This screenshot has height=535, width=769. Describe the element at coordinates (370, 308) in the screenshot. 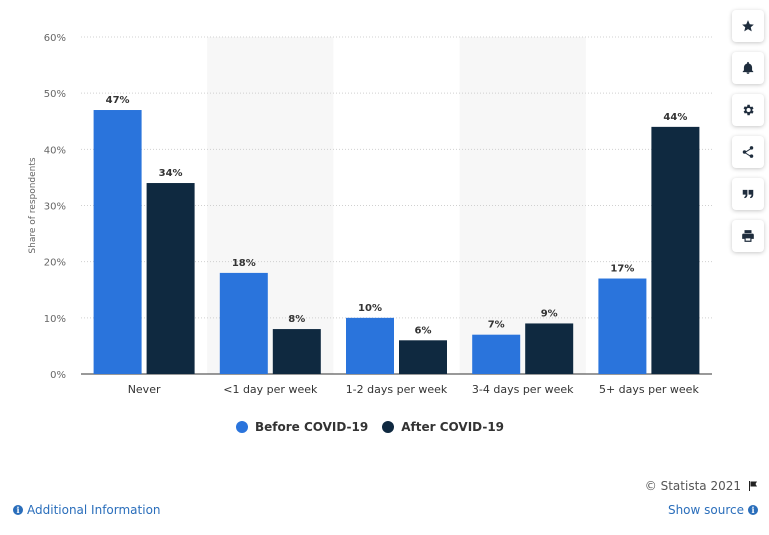

I see `data-label: 10%` at that location.